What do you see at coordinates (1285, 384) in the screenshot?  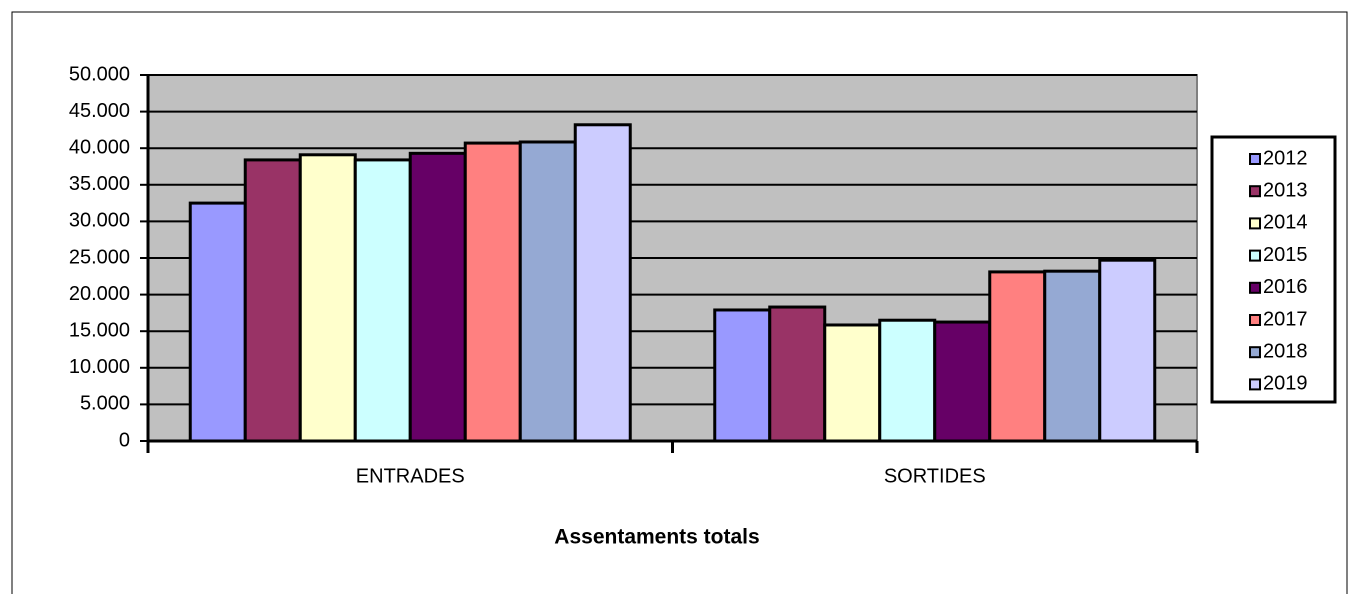 I see `legend-label: 2019` at bounding box center [1285, 384].